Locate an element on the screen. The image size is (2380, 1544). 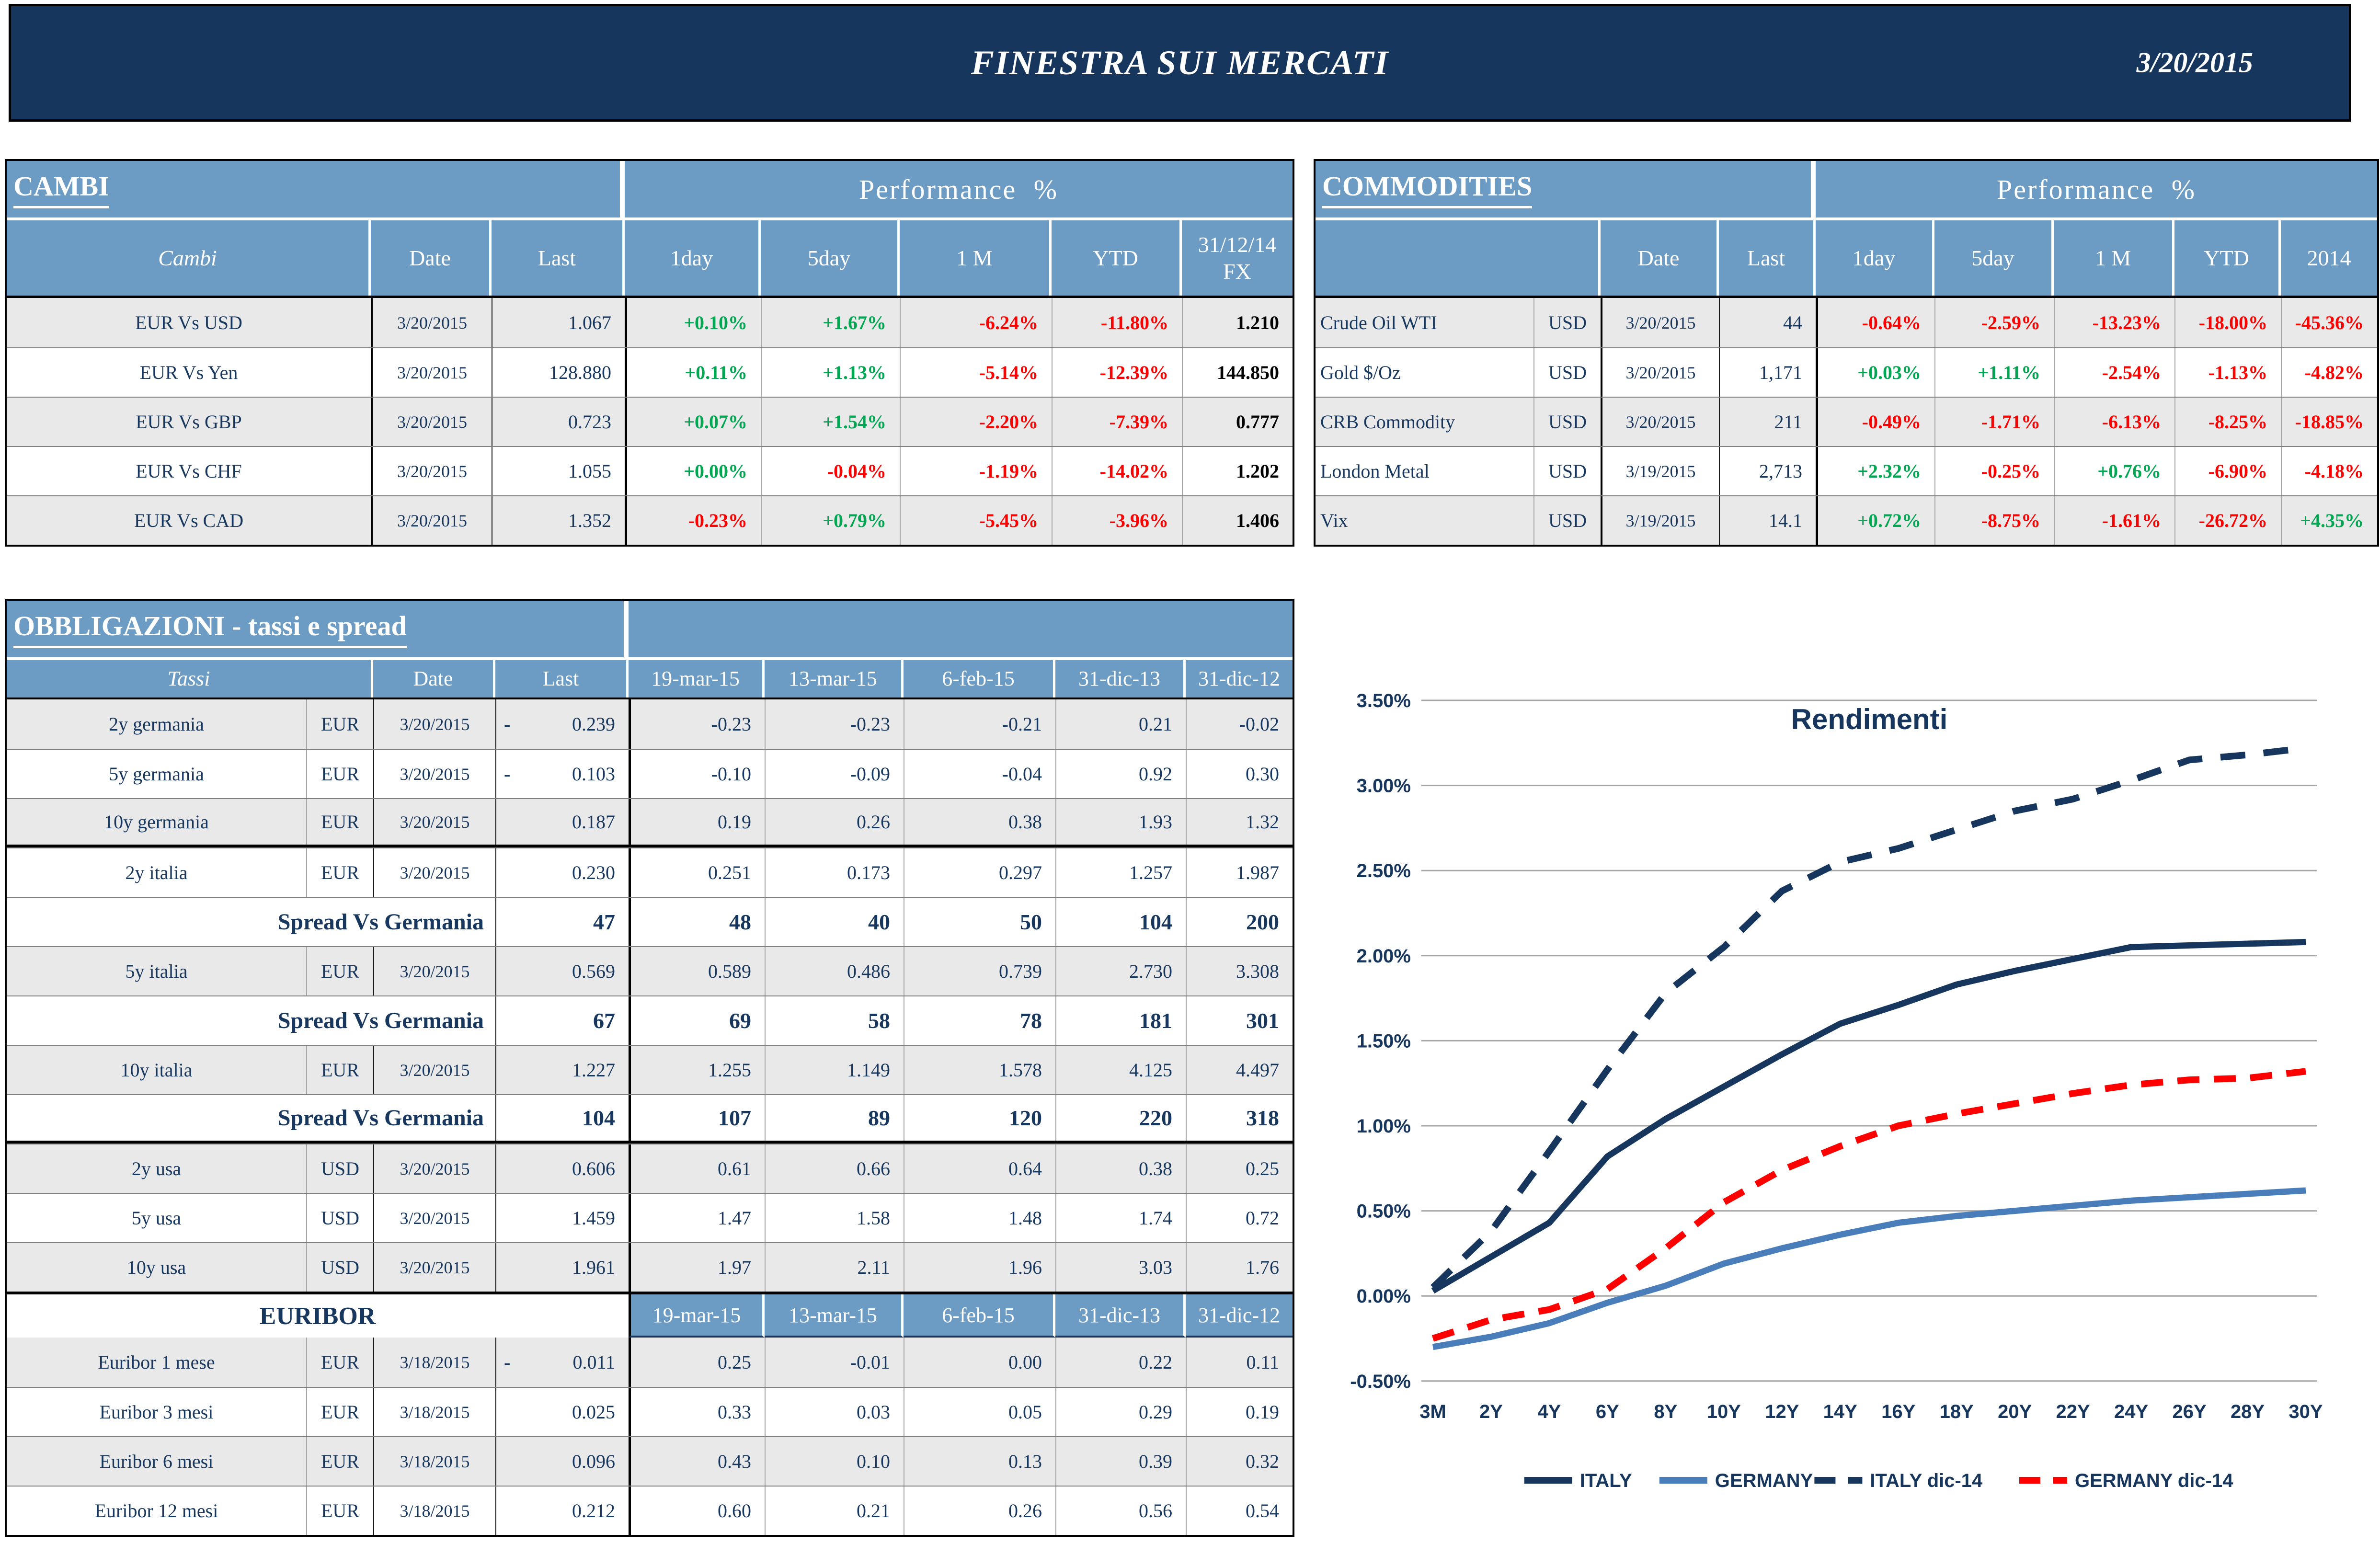
hist-cell: 1.93 is located at coordinates (1121, 822).